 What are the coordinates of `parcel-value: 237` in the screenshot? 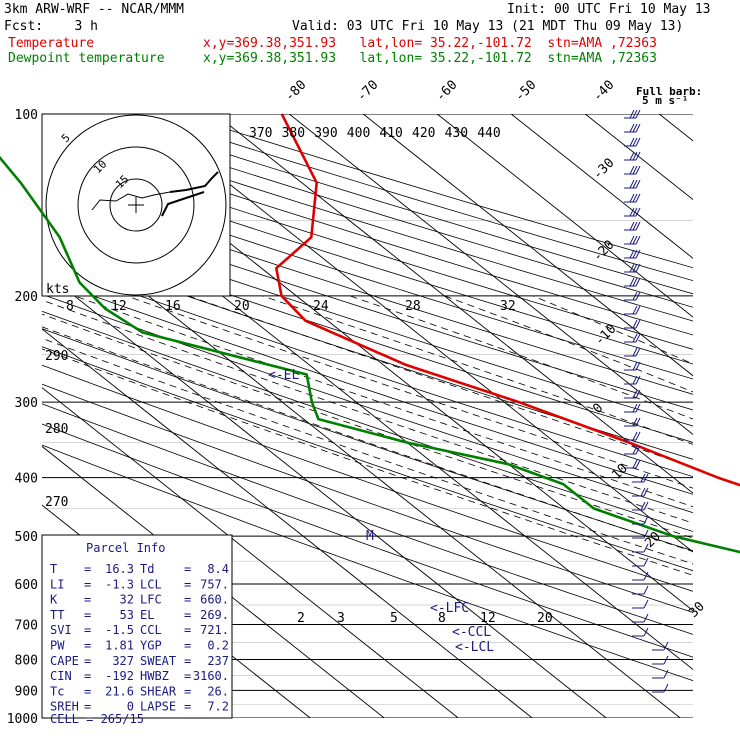 It's located at (218, 661).